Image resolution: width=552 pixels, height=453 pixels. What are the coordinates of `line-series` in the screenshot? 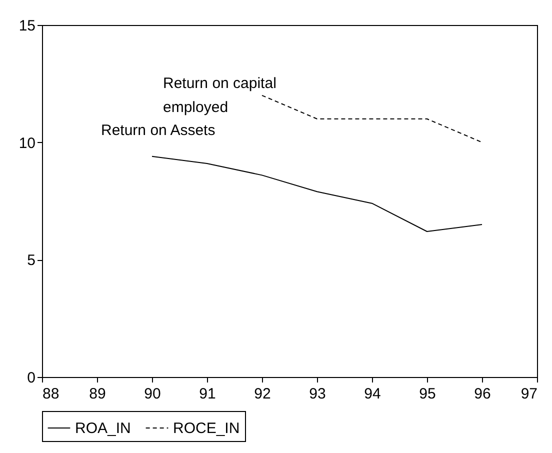 It's located at (317, 194).